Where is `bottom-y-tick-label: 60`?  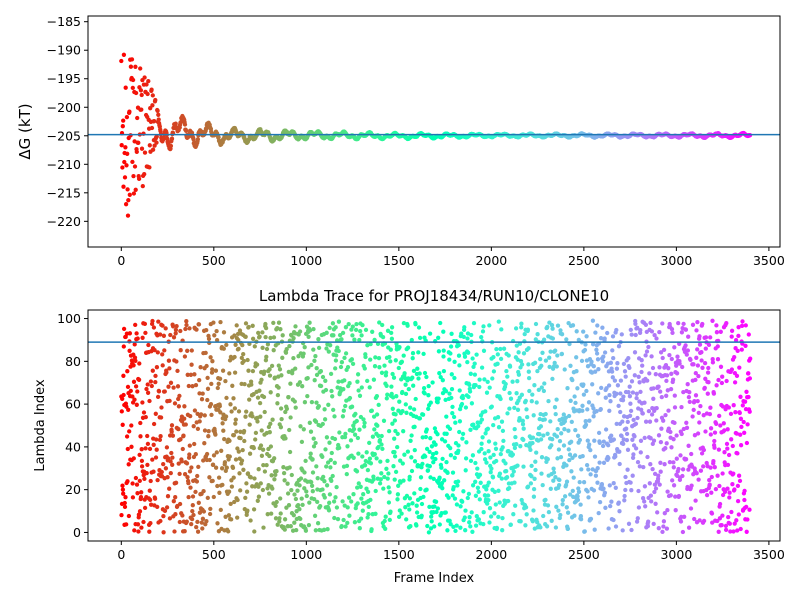 bottom-y-tick-label: 60 is located at coordinates (73, 404).